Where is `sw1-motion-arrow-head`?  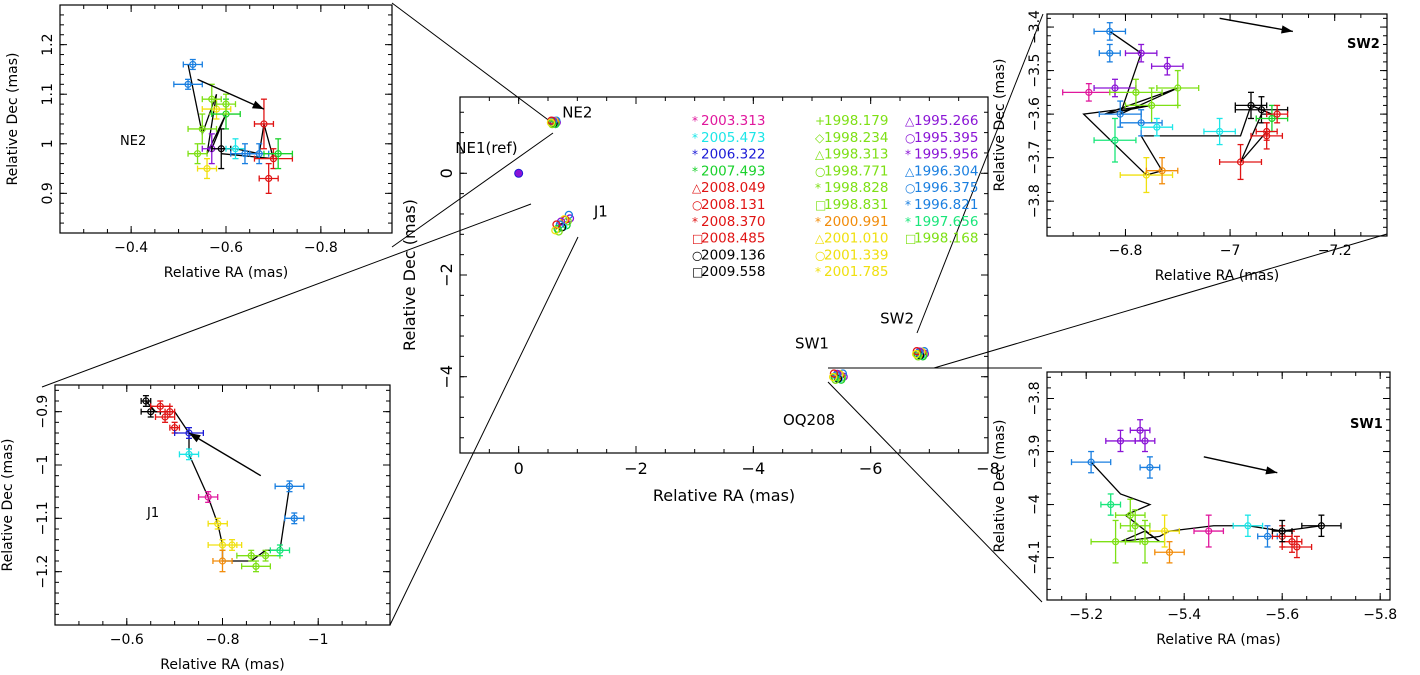 sw1-motion-arrow-head is located at coordinates (1271, 470).